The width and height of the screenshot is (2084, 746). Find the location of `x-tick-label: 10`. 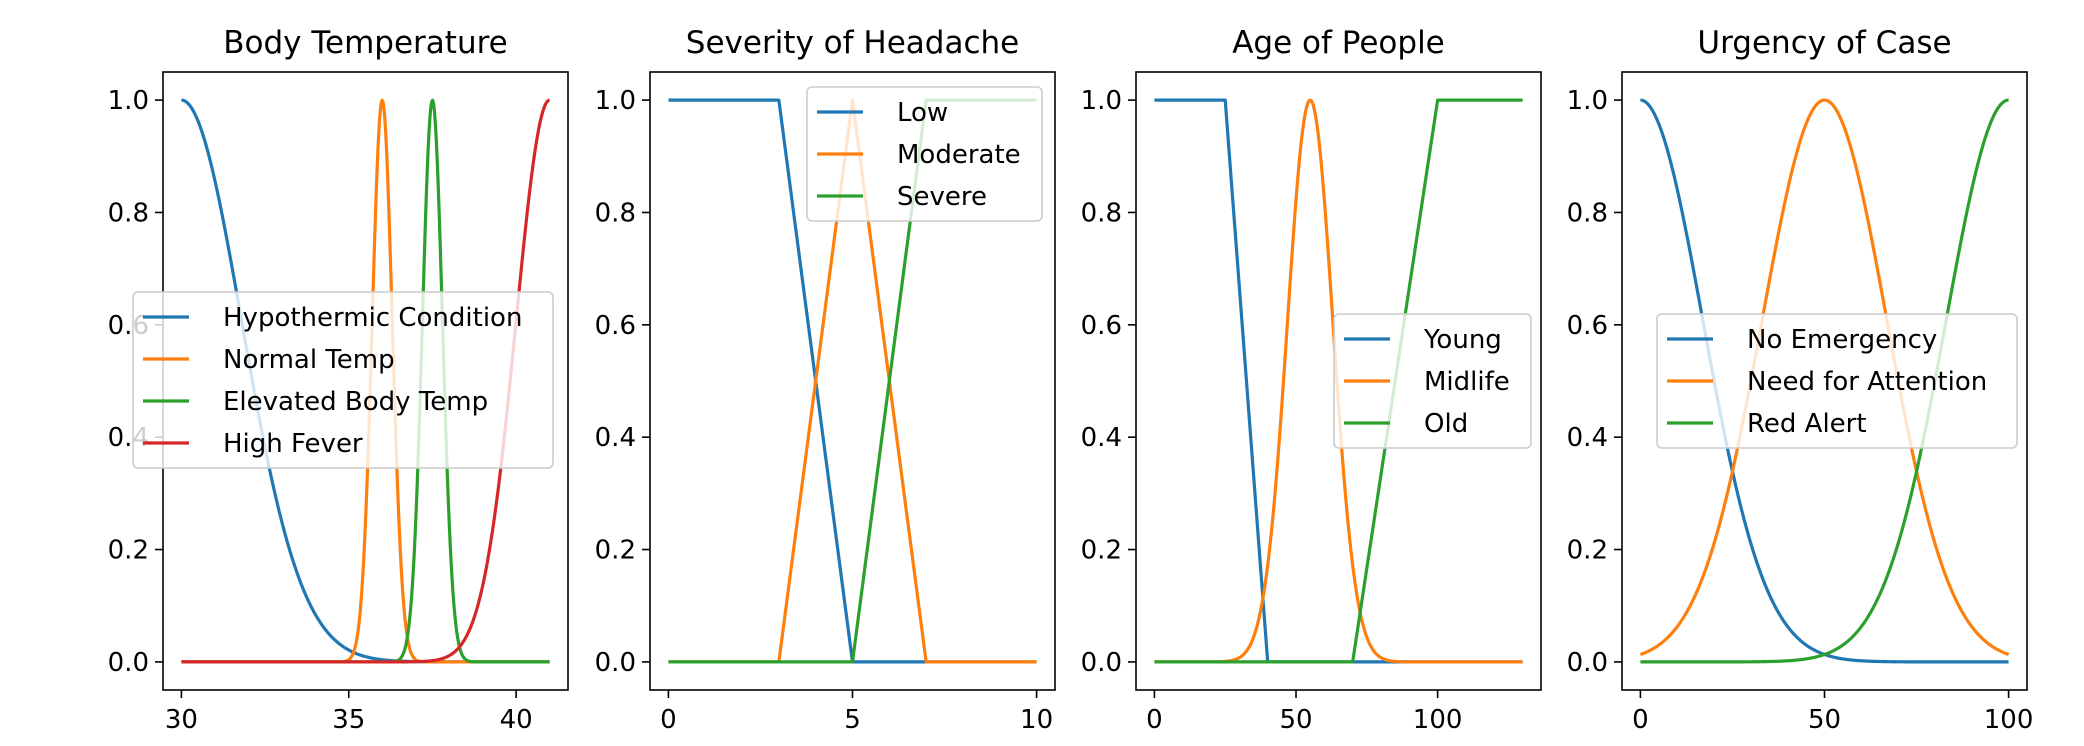

x-tick-label: 10 is located at coordinates (1036, 720).